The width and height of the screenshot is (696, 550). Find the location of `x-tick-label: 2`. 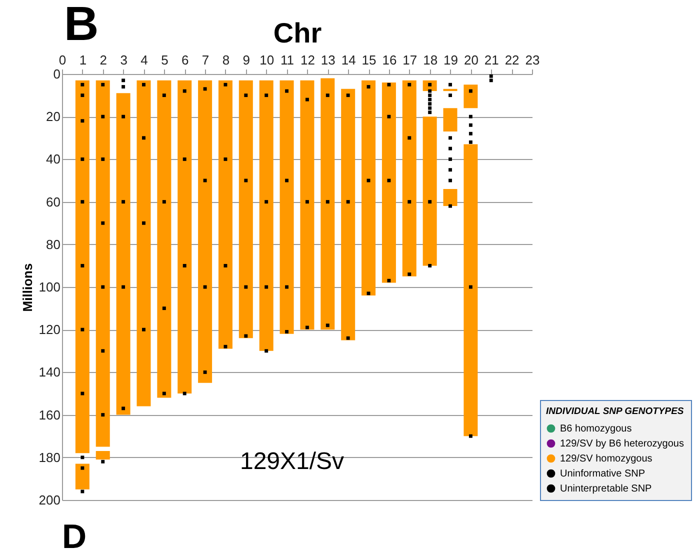

x-tick-label: 2 is located at coordinates (103, 60).